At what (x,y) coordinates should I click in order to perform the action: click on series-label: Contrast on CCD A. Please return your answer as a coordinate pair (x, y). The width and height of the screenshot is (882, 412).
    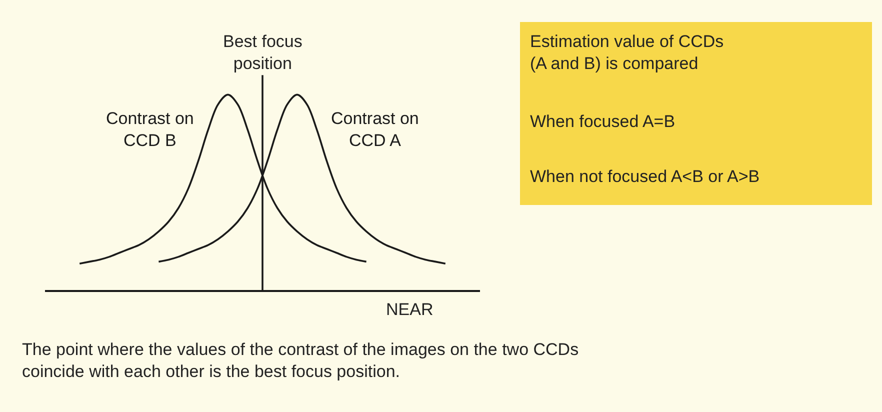
    Looking at the image, I should click on (375, 129).